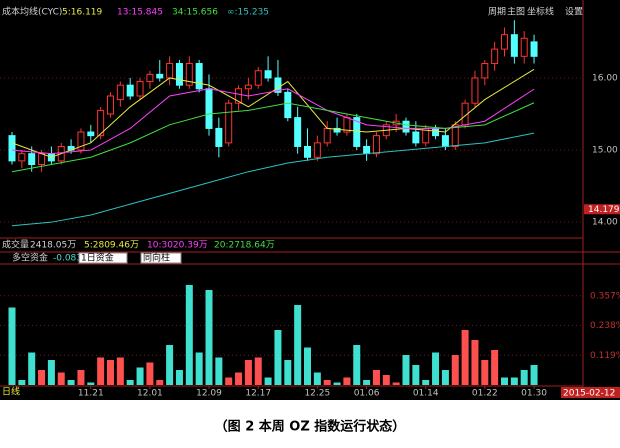 The height and width of the screenshot is (448, 620). I want to click on toolbar-button: 坐标线, so click(540, 12).